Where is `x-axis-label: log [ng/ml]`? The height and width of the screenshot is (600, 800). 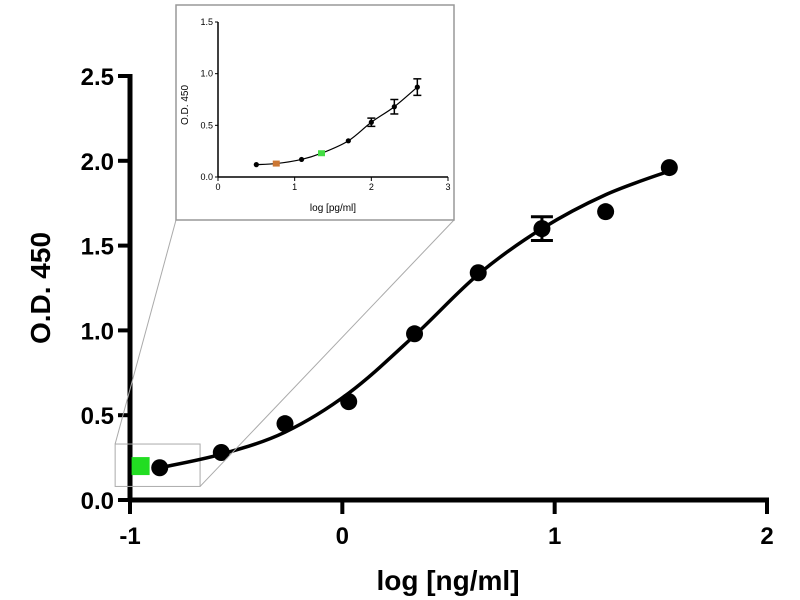 x-axis-label: log [ng/ml] is located at coordinates (447, 580).